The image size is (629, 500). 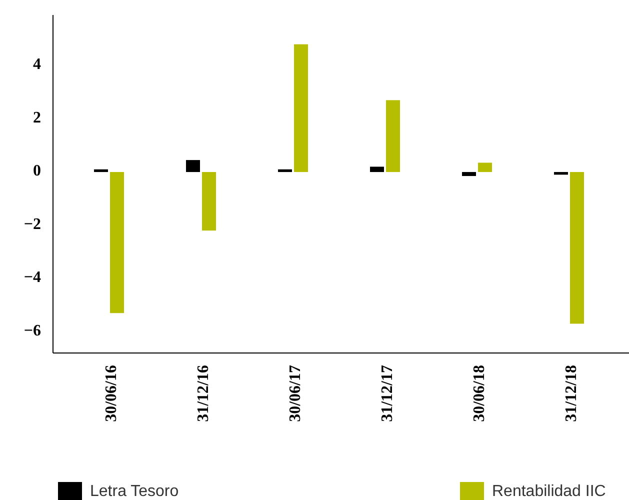 What do you see at coordinates (387, 393) in the screenshot?
I see `x-tick-label: 31/12/17` at bounding box center [387, 393].